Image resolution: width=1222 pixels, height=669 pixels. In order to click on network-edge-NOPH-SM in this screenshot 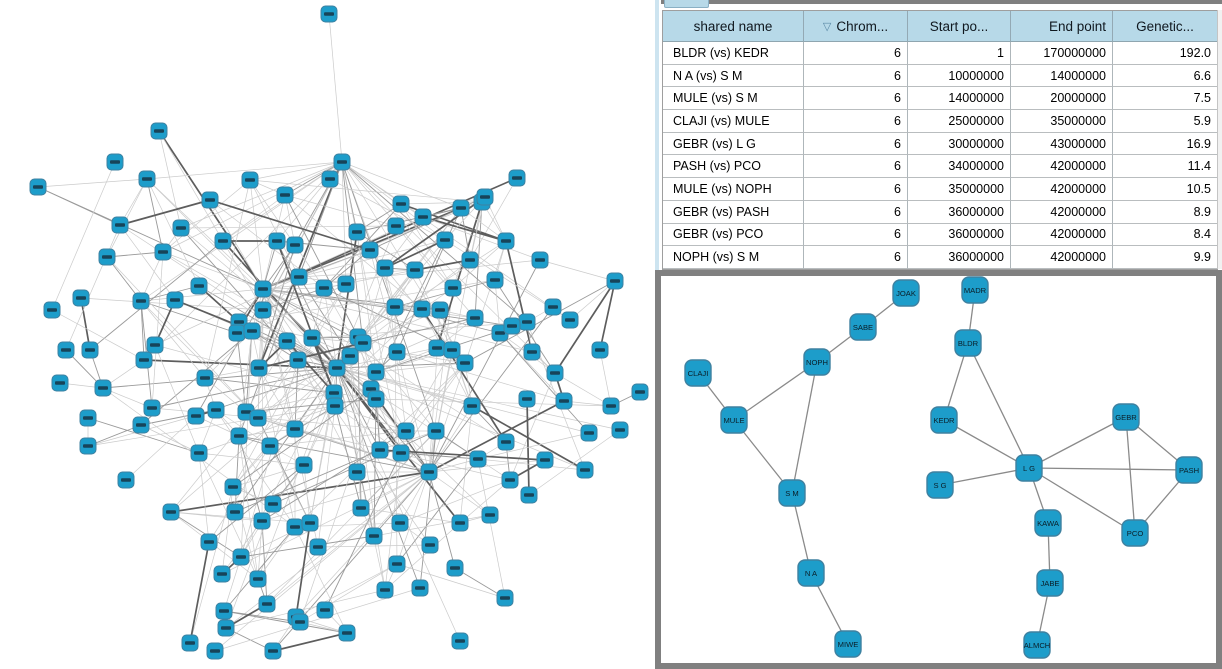, I will do `click(804, 427)`.